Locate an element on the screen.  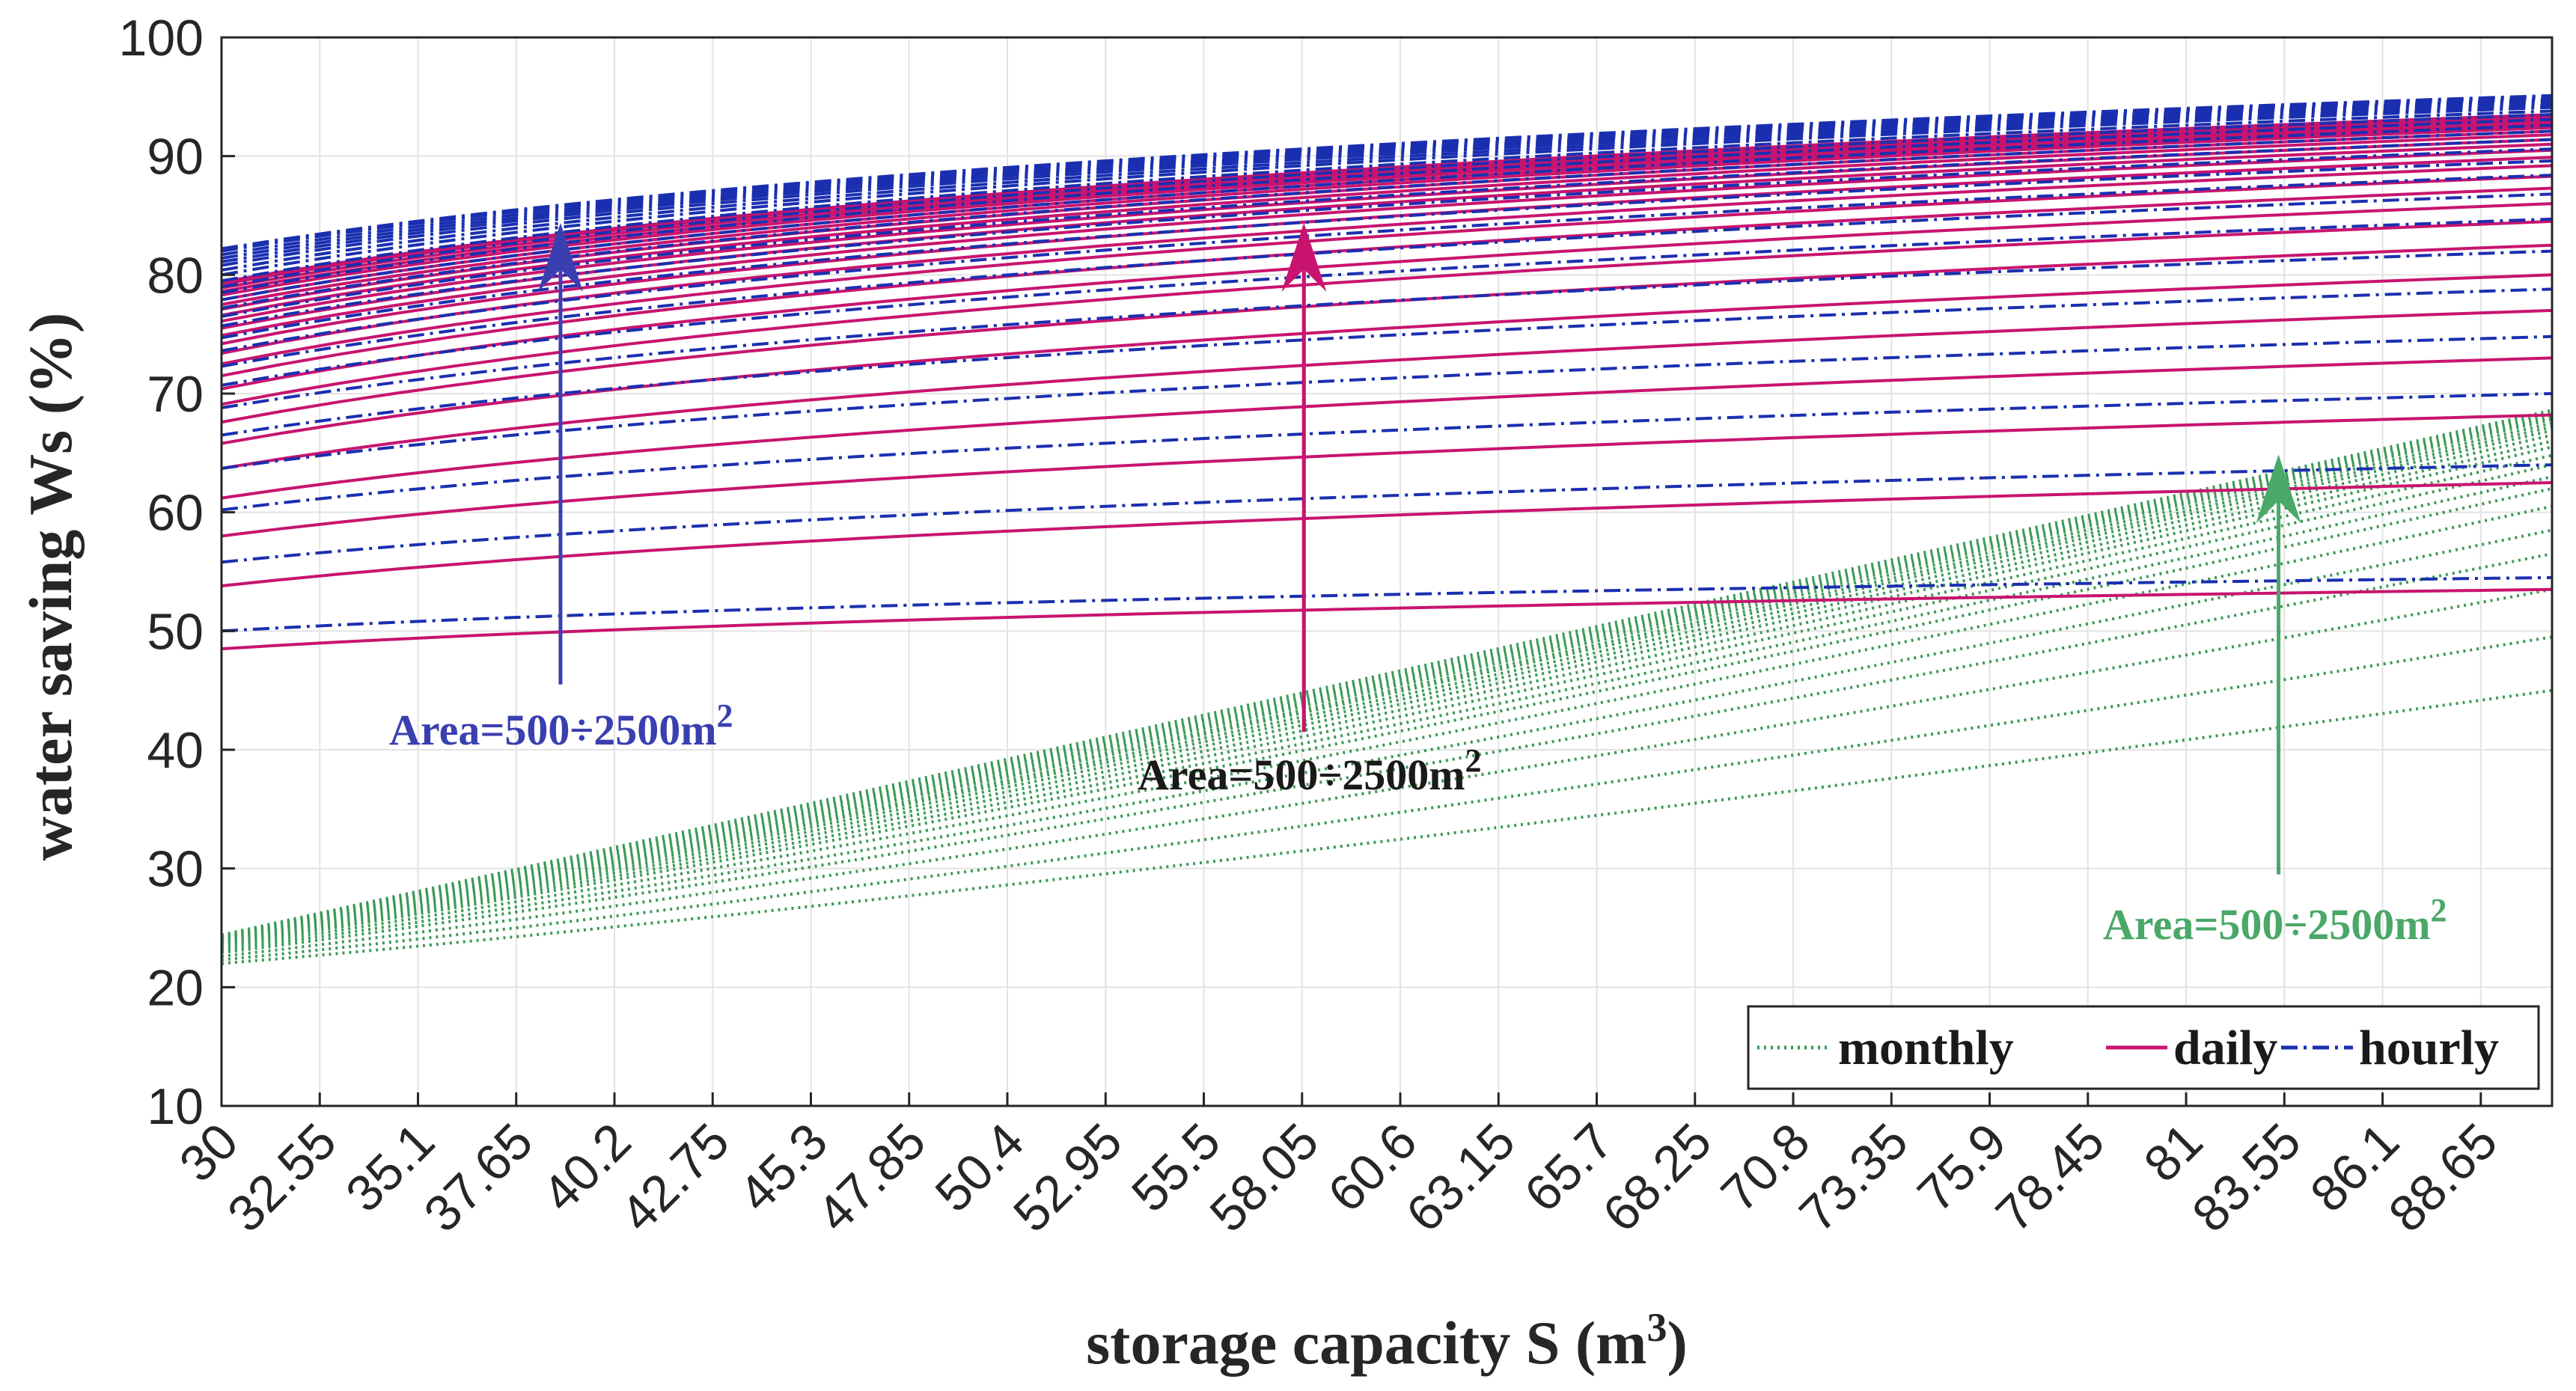
x-tick-label-group: 88.65 is located at coordinates (2443, 1178).